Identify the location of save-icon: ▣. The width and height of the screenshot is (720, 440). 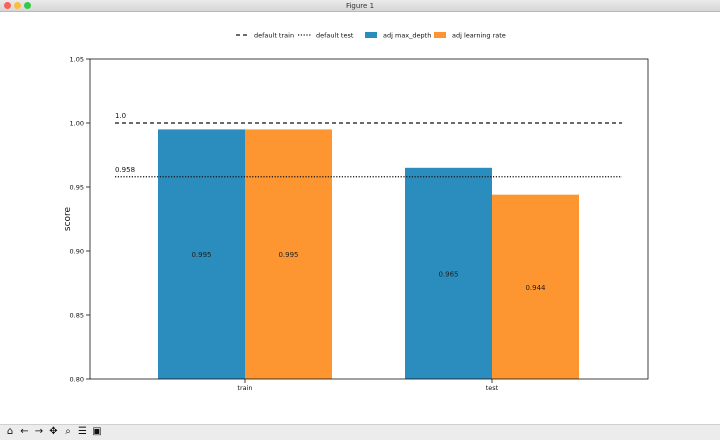
(97, 431).